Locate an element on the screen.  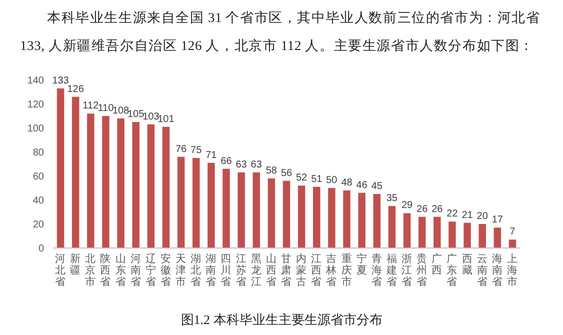
x-tick-label: 福建省 is located at coordinates (391, 270).